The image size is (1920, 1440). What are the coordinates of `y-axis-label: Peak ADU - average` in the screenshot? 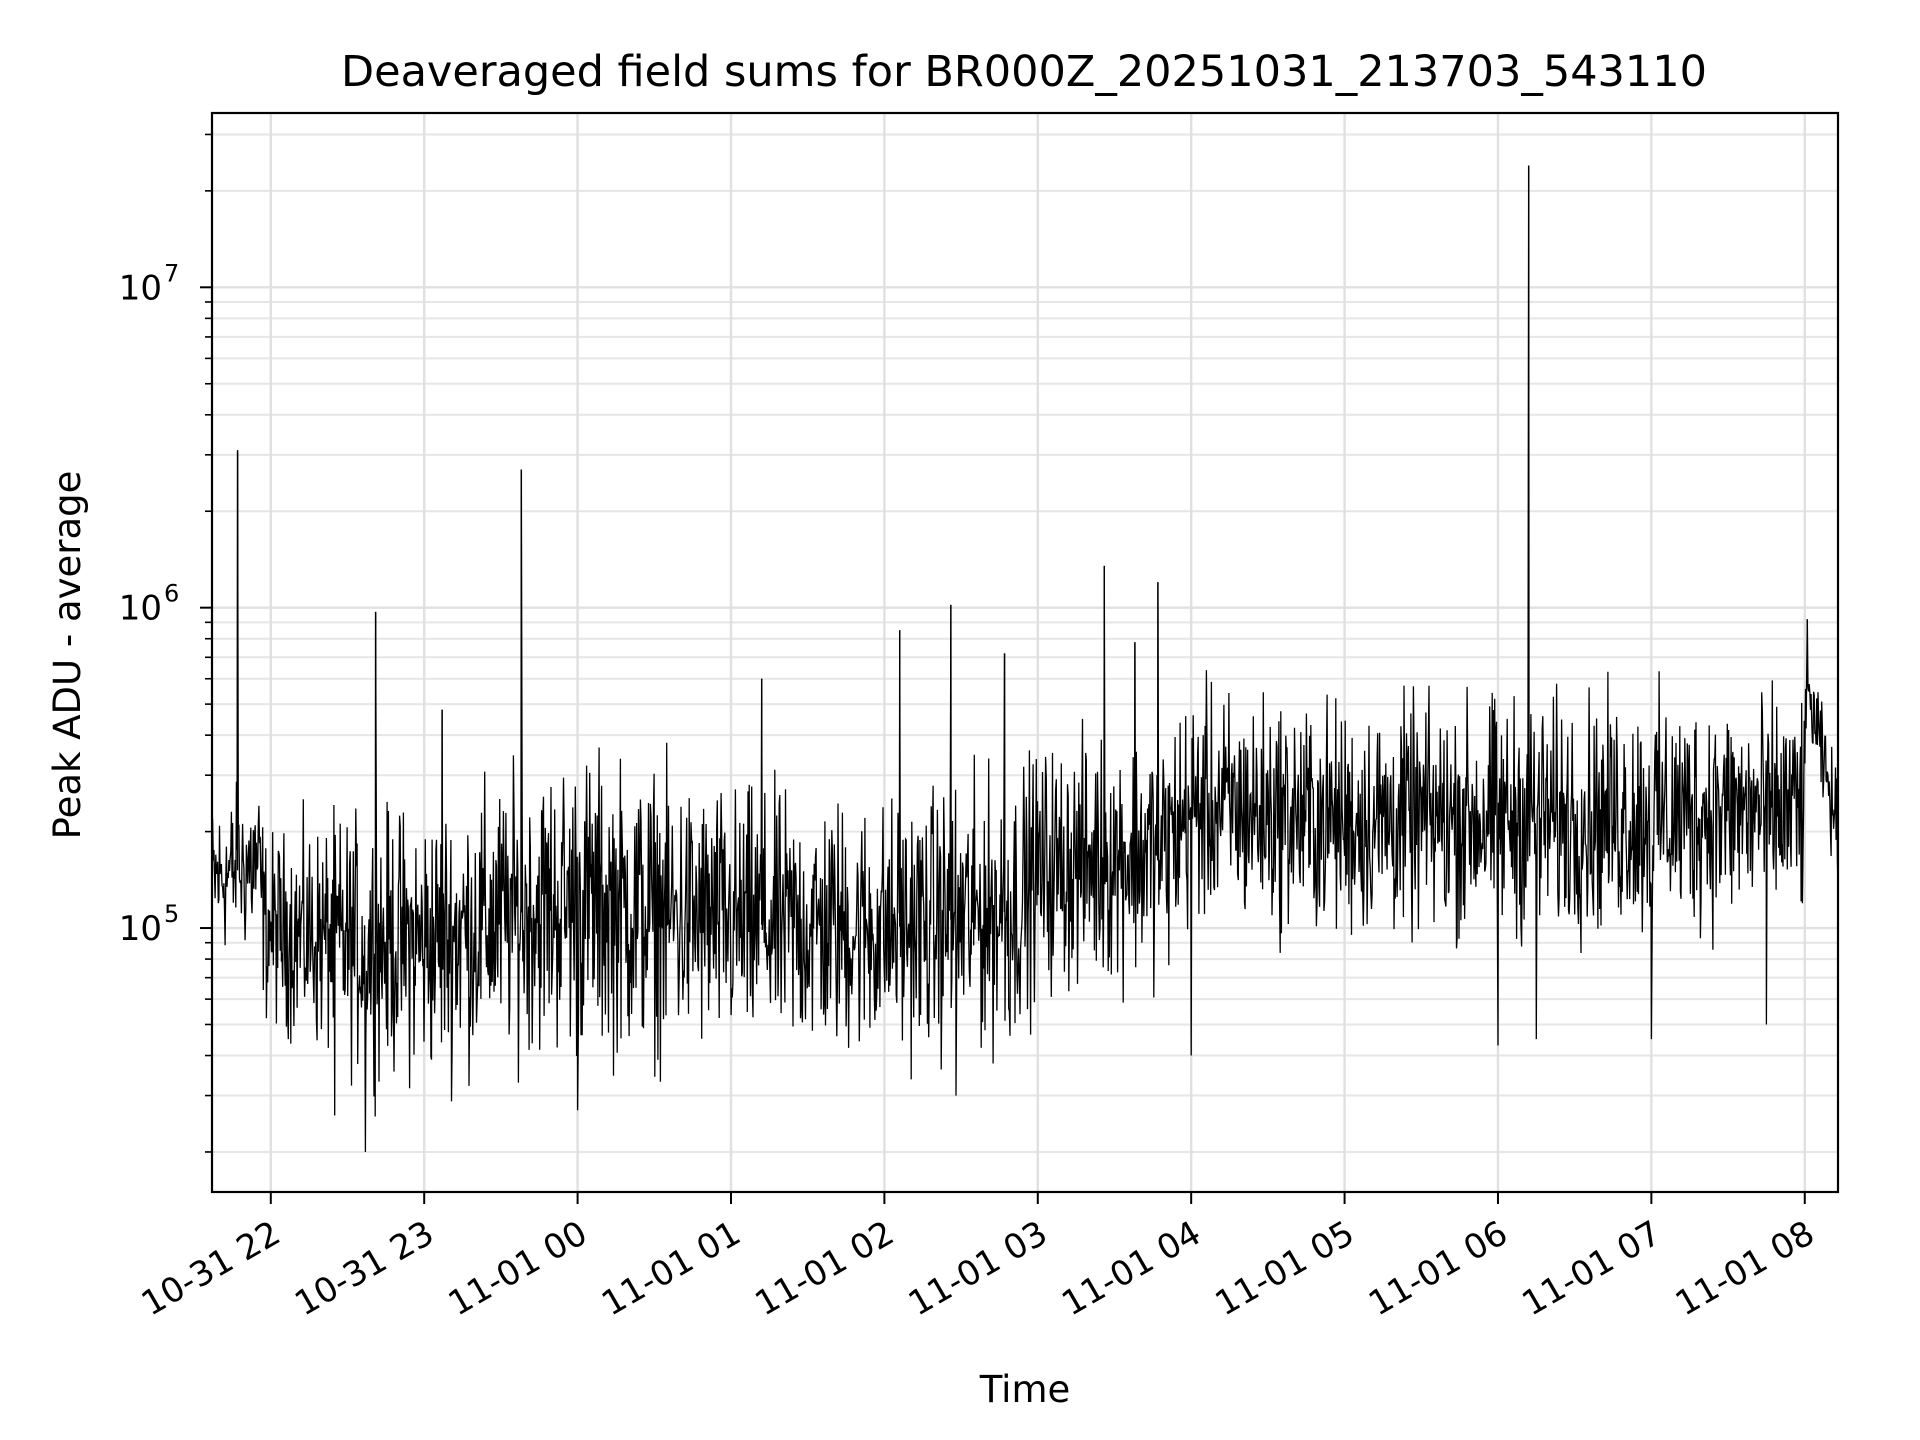 It's located at (67, 655).